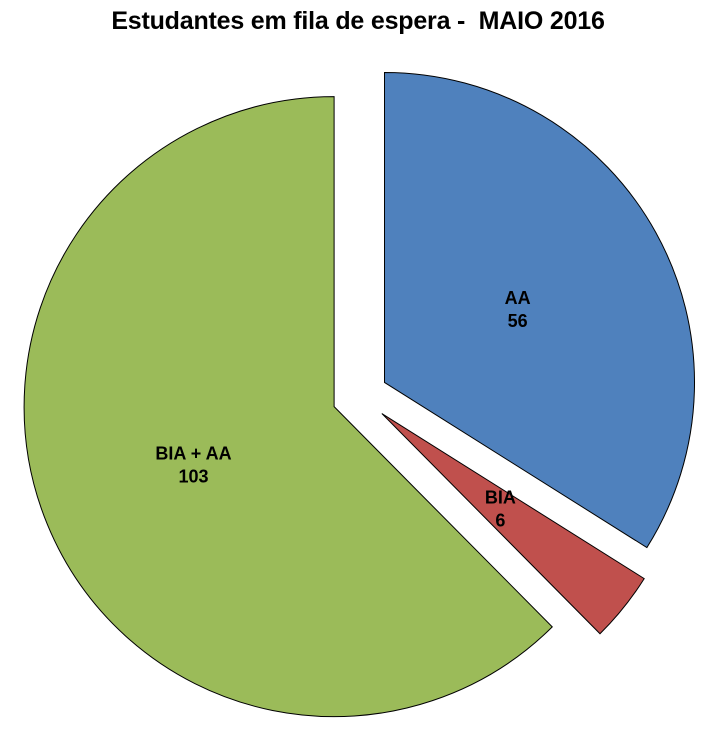 This screenshot has width=716, height=731. Describe the element at coordinates (500, 509) in the screenshot. I see `slice-label-bia: BIA 6` at that location.